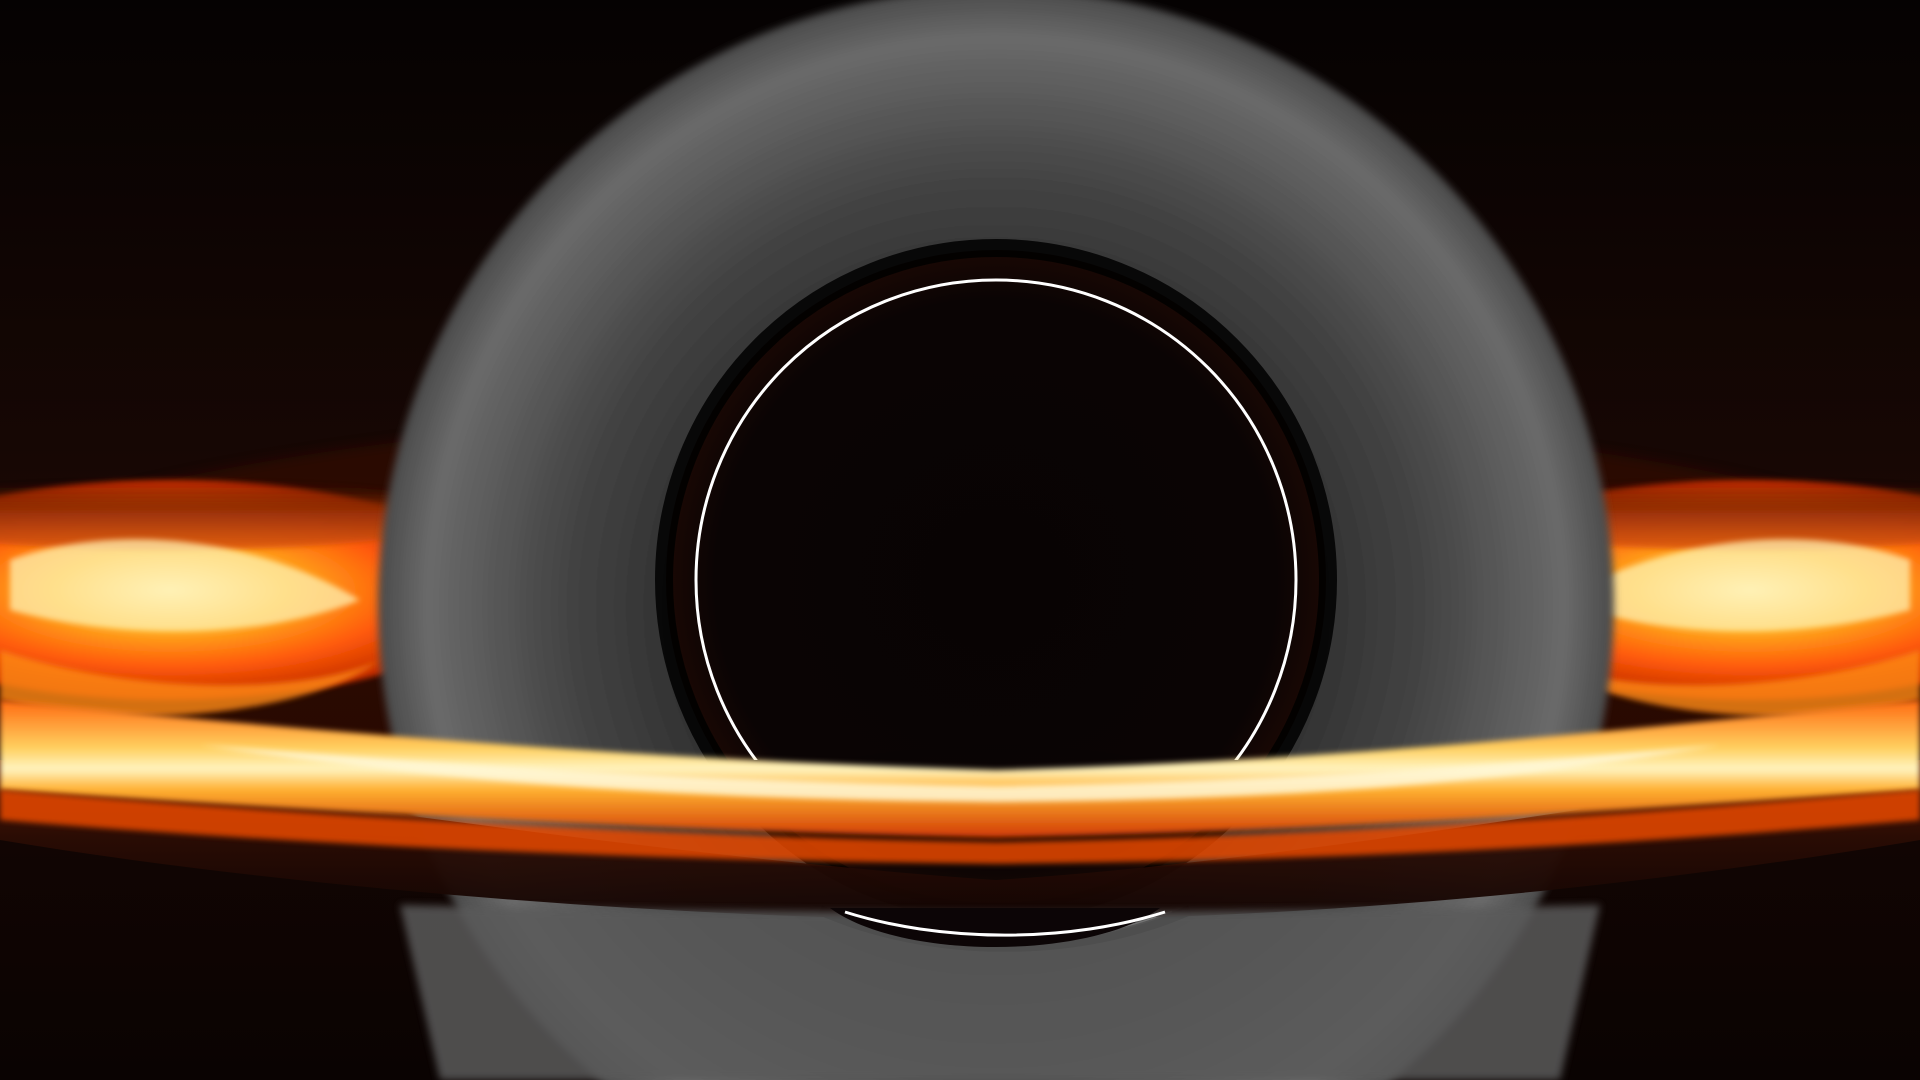 This screenshot has width=1920, height=1080. I want to click on shadow-warm-tint, so click(996, 700).